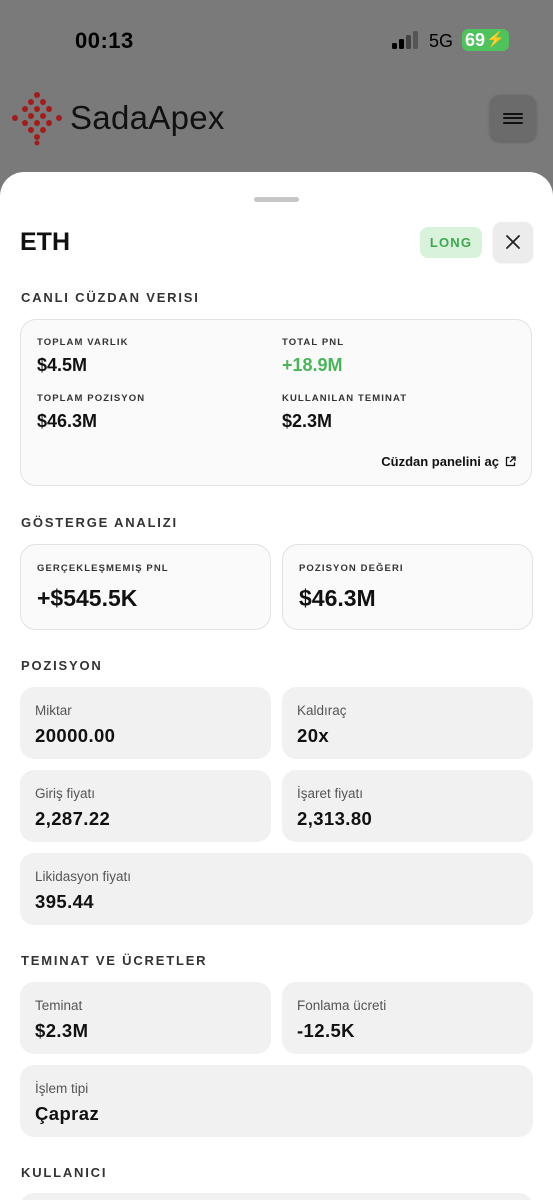 This screenshot has height=1200, width=553. Describe the element at coordinates (276, 889) in the screenshot. I see `liquidation-price-card: Likidasyon fiyatı 395.44` at that location.